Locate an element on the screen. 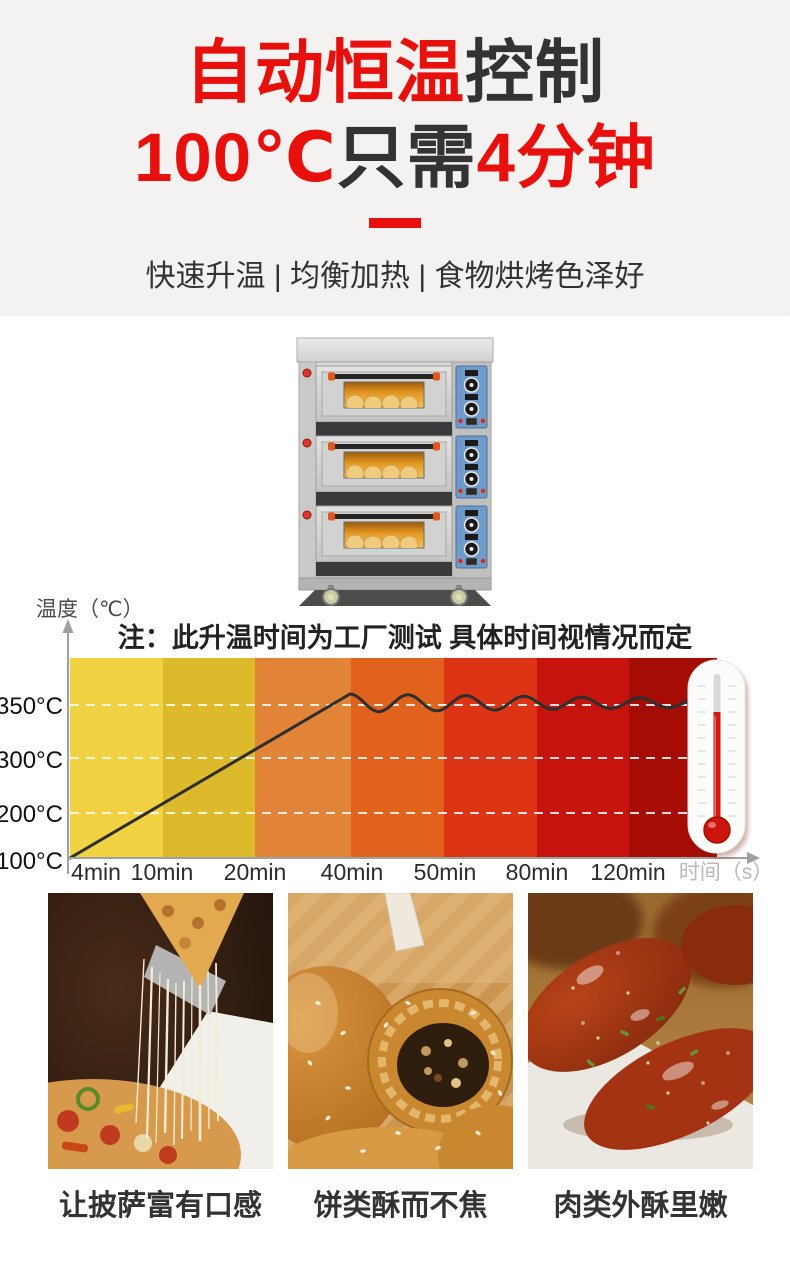 The width and height of the screenshot is (790, 1265). y-tick-200: 200°C is located at coordinates (31, 814).